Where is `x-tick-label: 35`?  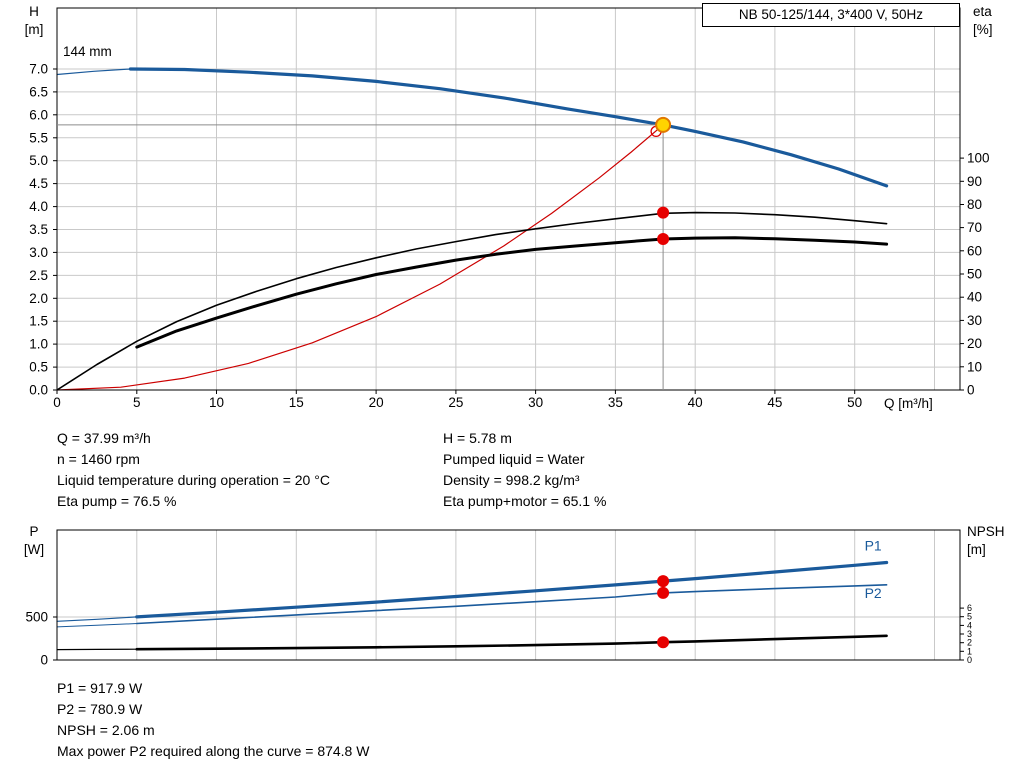
x-tick-label: 35 is located at coordinates (615, 402).